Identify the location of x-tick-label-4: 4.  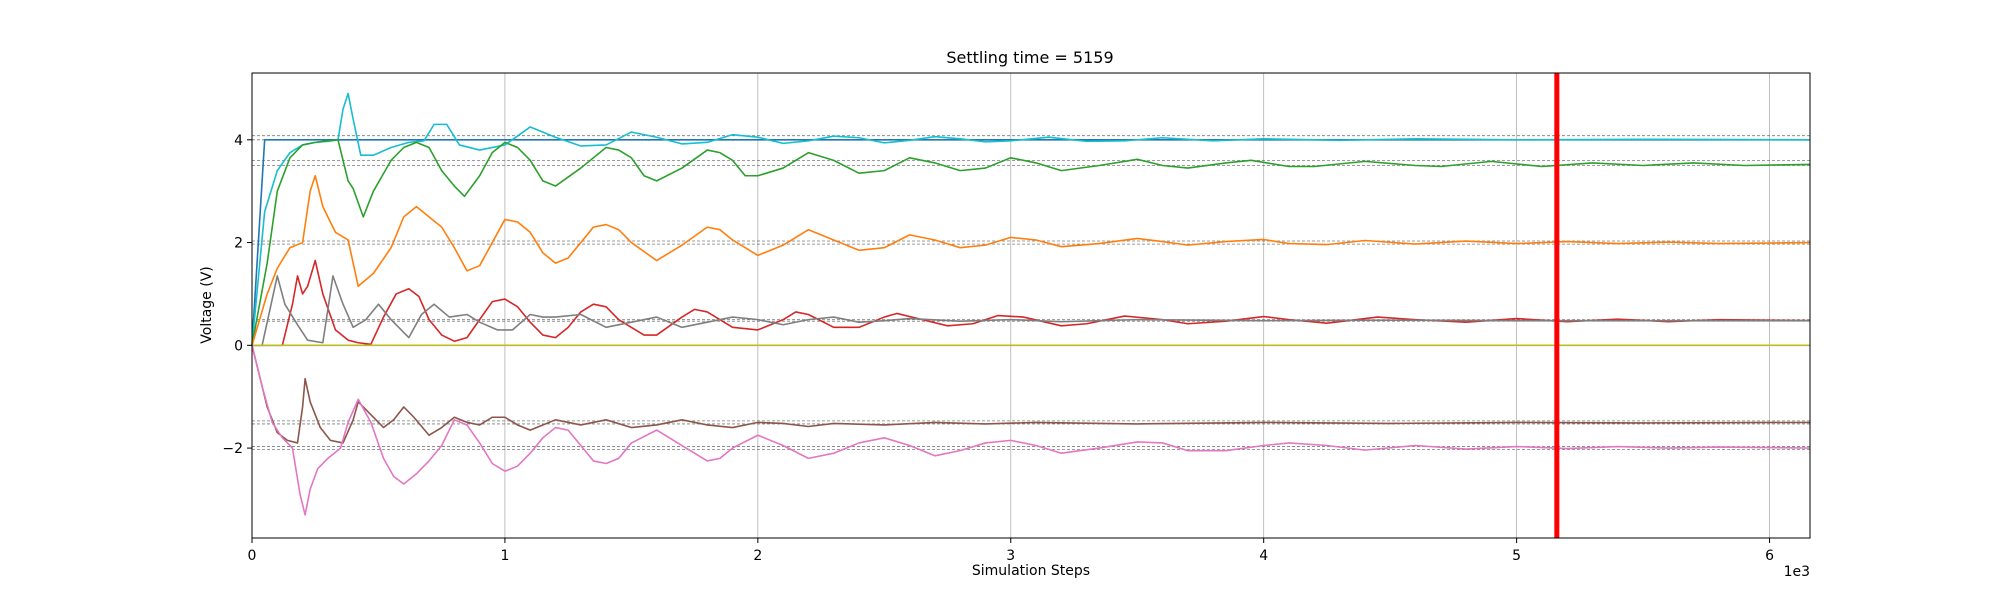
(1263, 556).